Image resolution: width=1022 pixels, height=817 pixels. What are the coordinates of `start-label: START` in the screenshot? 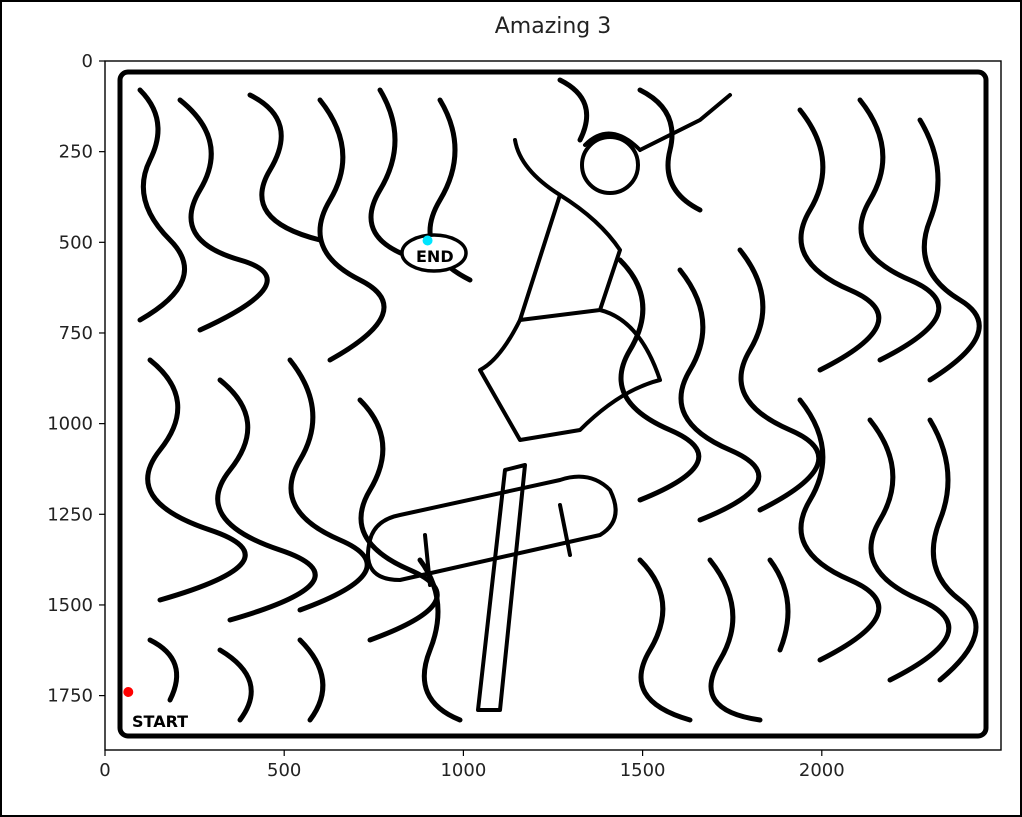 It's located at (160, 721).